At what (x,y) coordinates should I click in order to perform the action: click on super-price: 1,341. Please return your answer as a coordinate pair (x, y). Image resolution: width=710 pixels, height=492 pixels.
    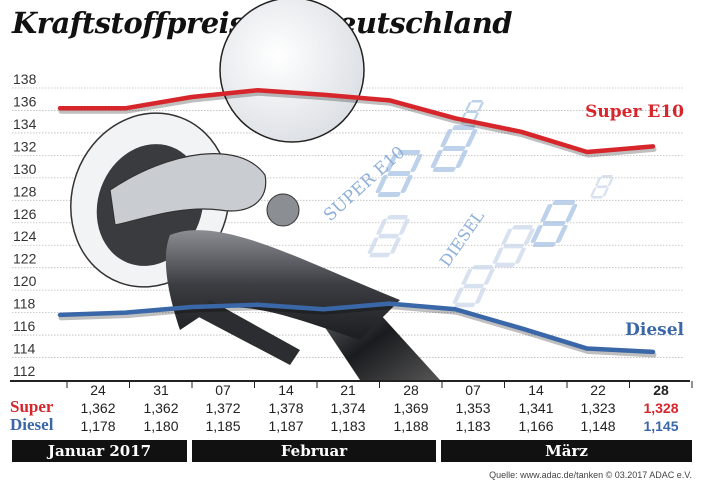
    Looking at the image, I should click on (536, 408).